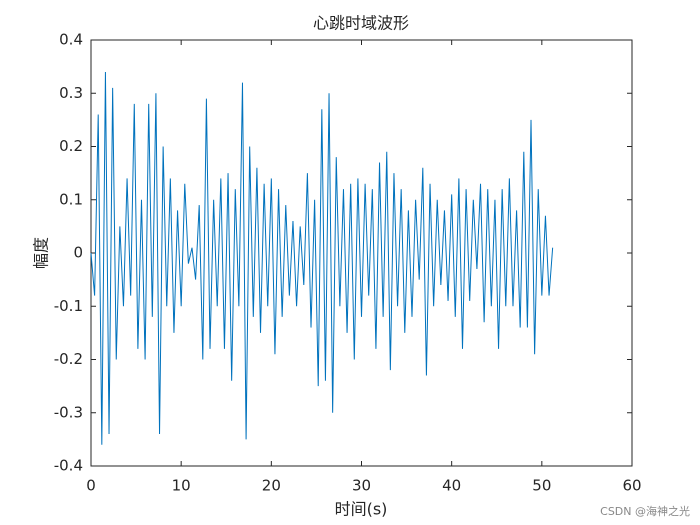  What do you see at coordinates (41, 253) in the screenshot?
I see `y-axis-label: 幅度` at bounding box center [41, 253].